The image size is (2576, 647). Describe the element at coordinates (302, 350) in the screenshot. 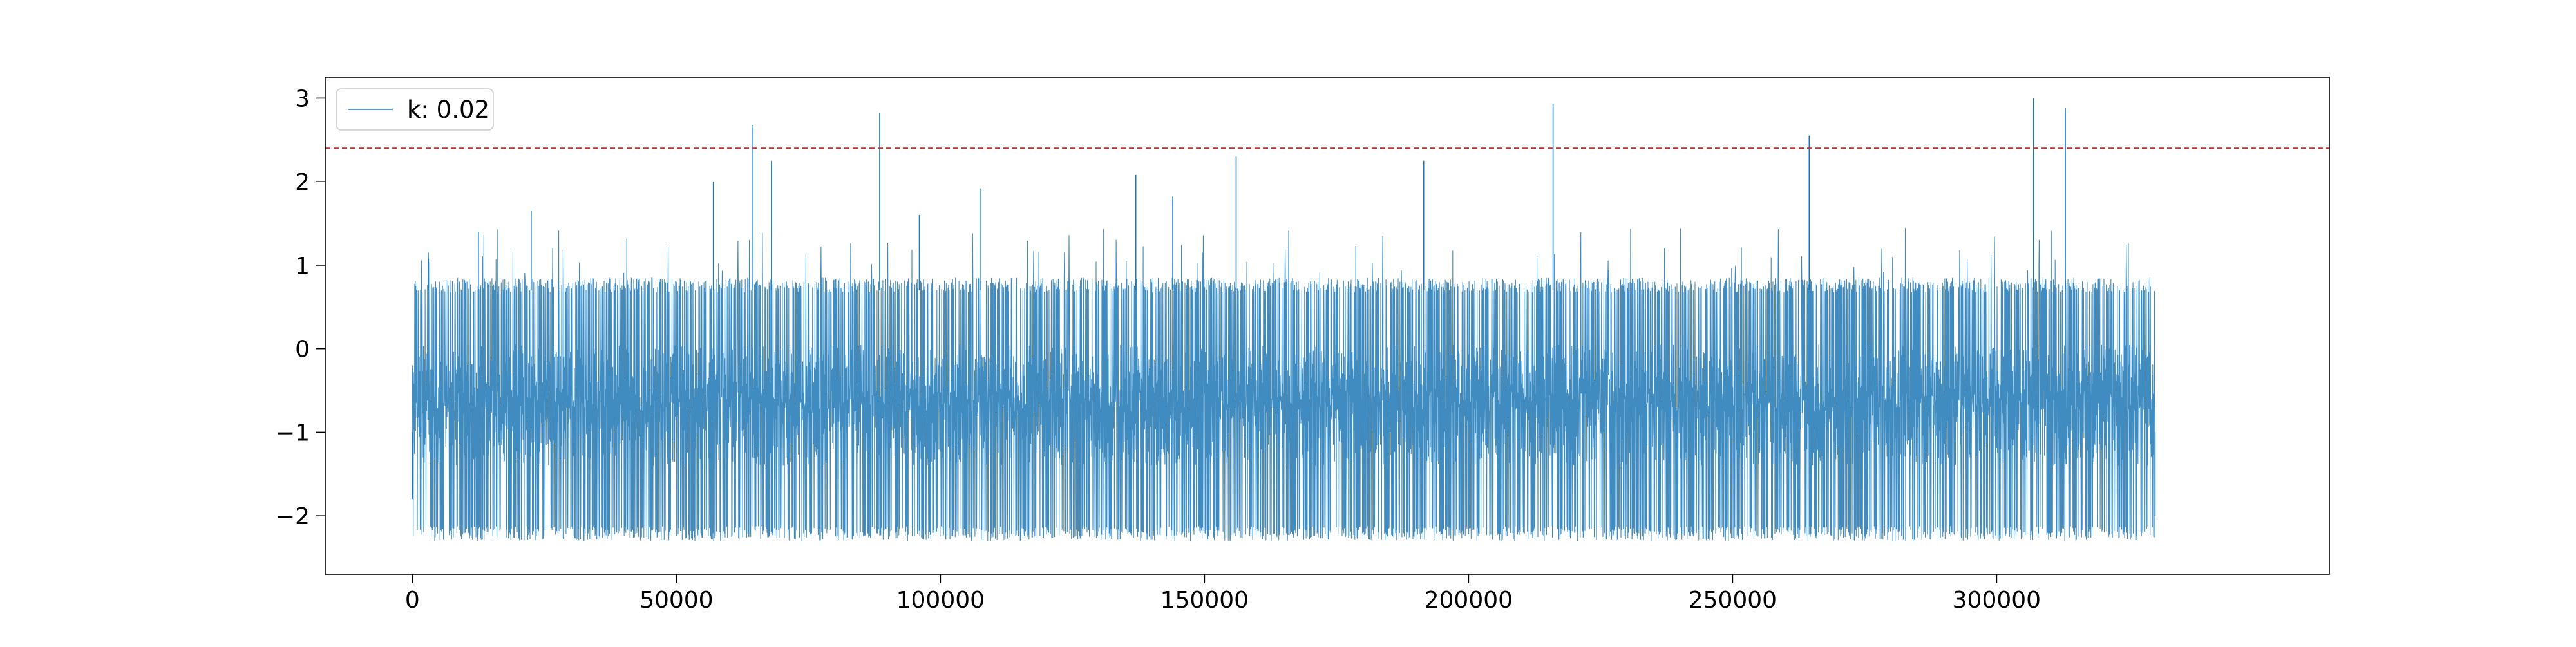

I see `y-tick-label: 0` at that location.